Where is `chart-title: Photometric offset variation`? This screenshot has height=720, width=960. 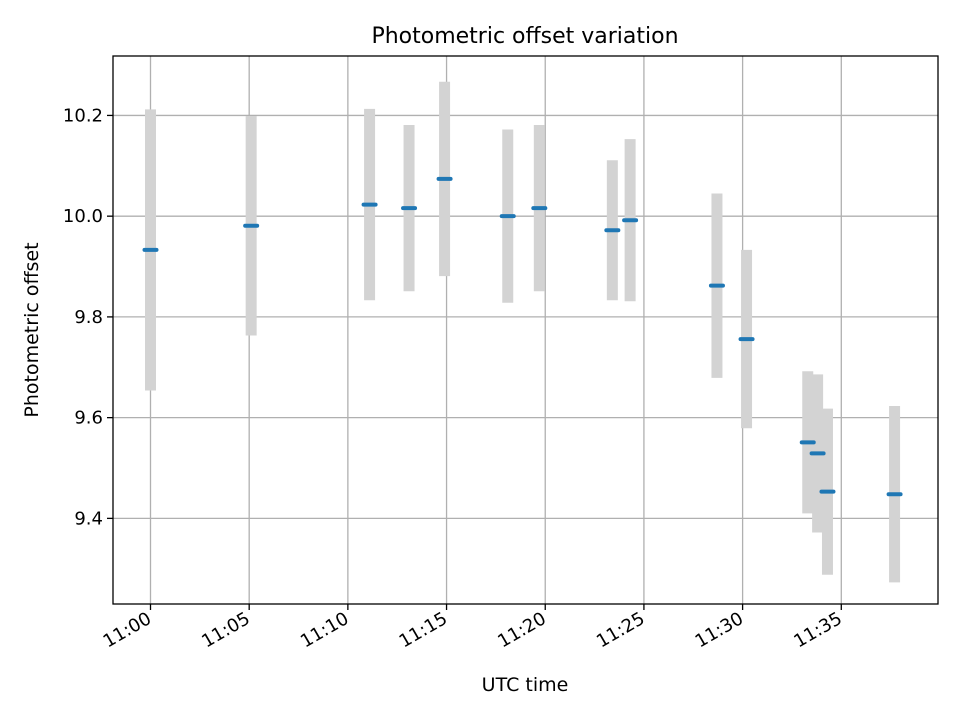
chart-title: Photometric offset variation is located at coordinates (524, 36).